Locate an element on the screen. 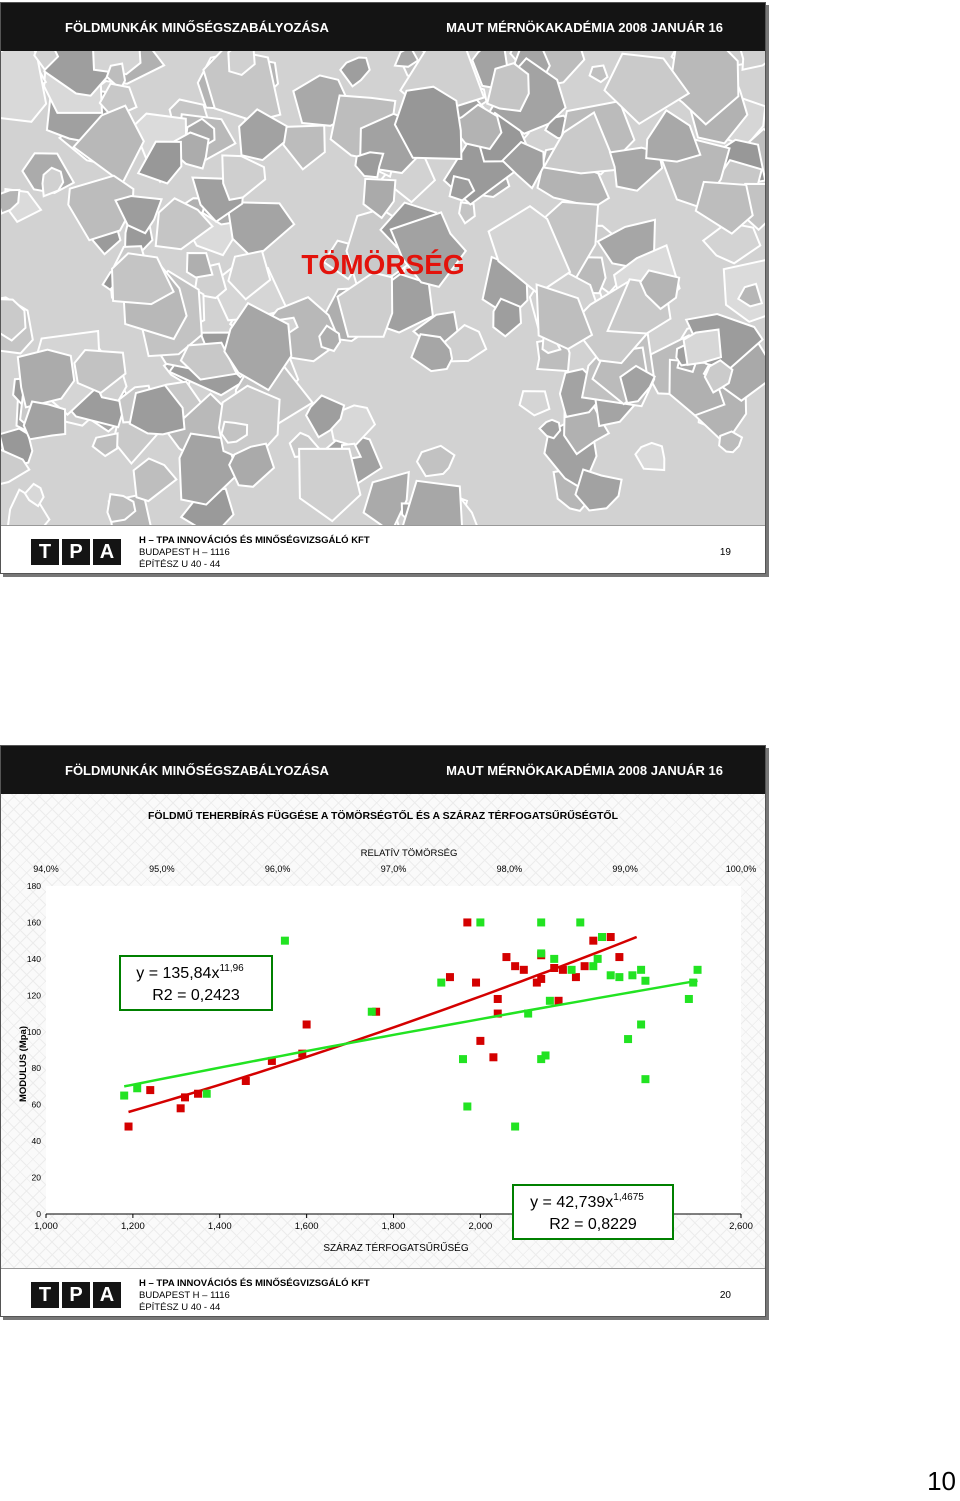  top-tick-label: 96,0% is located at coordinates (278, 869).